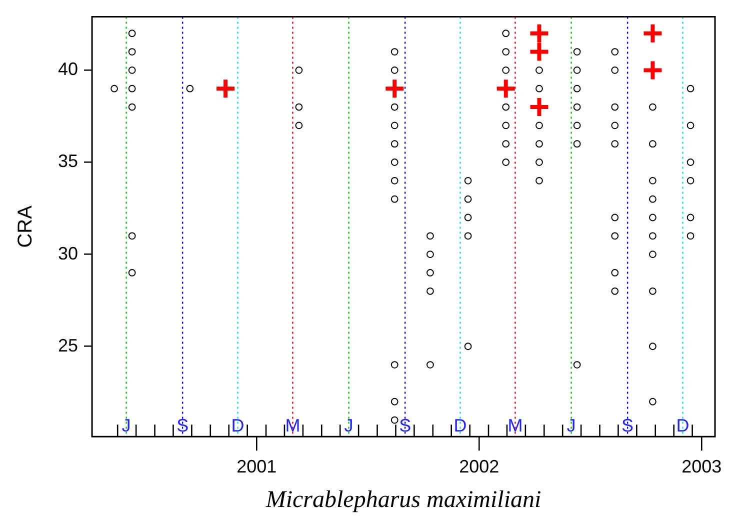  I want to click on y-tick-label: 35, so click(68, 161).